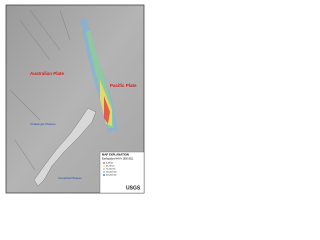  Describe the element at coordinates (133, 188) in the screenshot. I see `logo: USGS` at that location.